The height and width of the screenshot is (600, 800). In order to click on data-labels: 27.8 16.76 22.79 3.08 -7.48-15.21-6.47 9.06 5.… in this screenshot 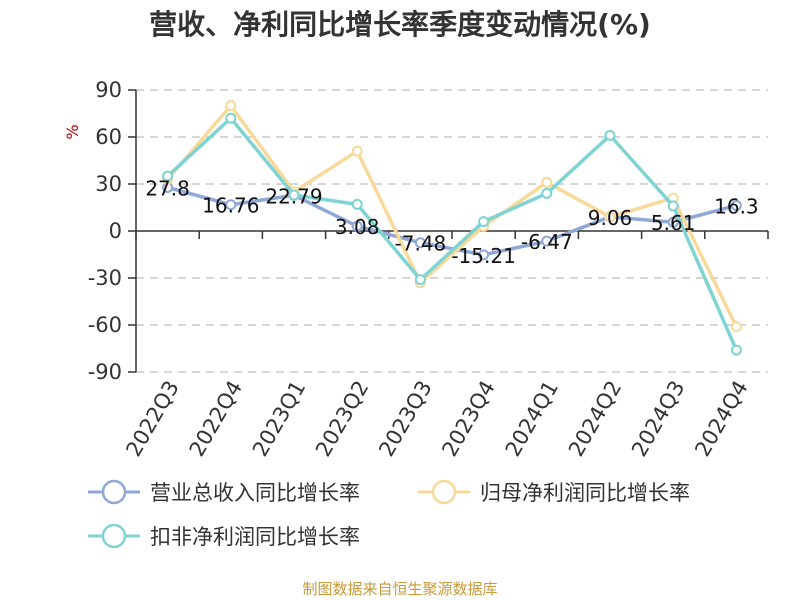, I will do `click(451, 221)`.